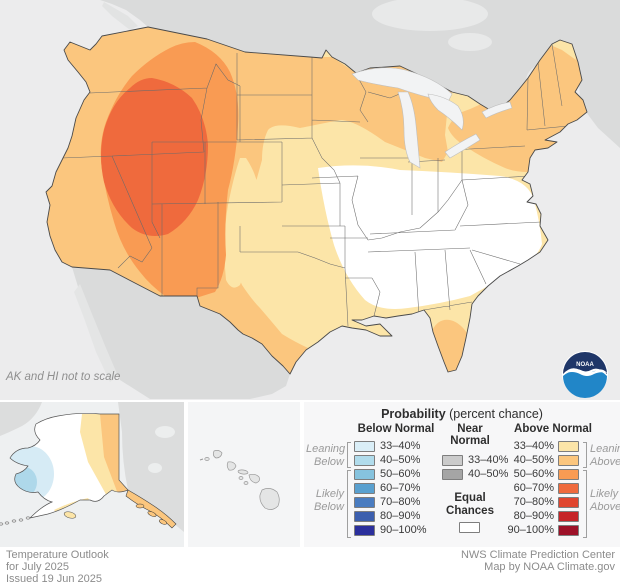 The height and width of the screenshot is (585, 620). What do you see at coordinates (349, 455) in the screenshot?
I see `leaning-below-bracket` at bounding box center [349, 455].